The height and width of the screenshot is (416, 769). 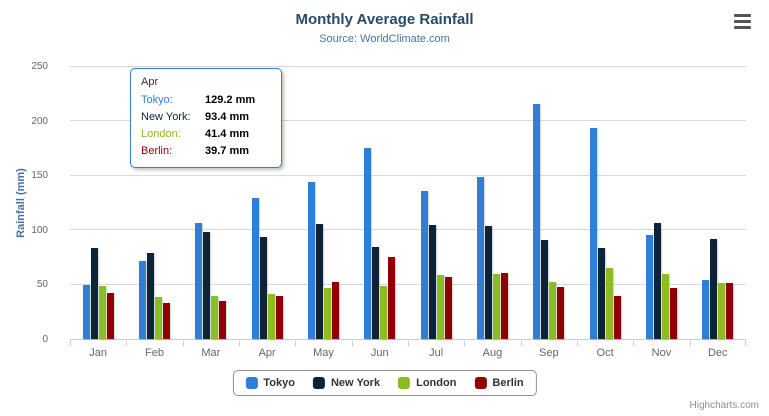 What do you see at coordinates (380, 203) in the screenshot?
I see `bar-group-jun` at bounding box center [380, 203].